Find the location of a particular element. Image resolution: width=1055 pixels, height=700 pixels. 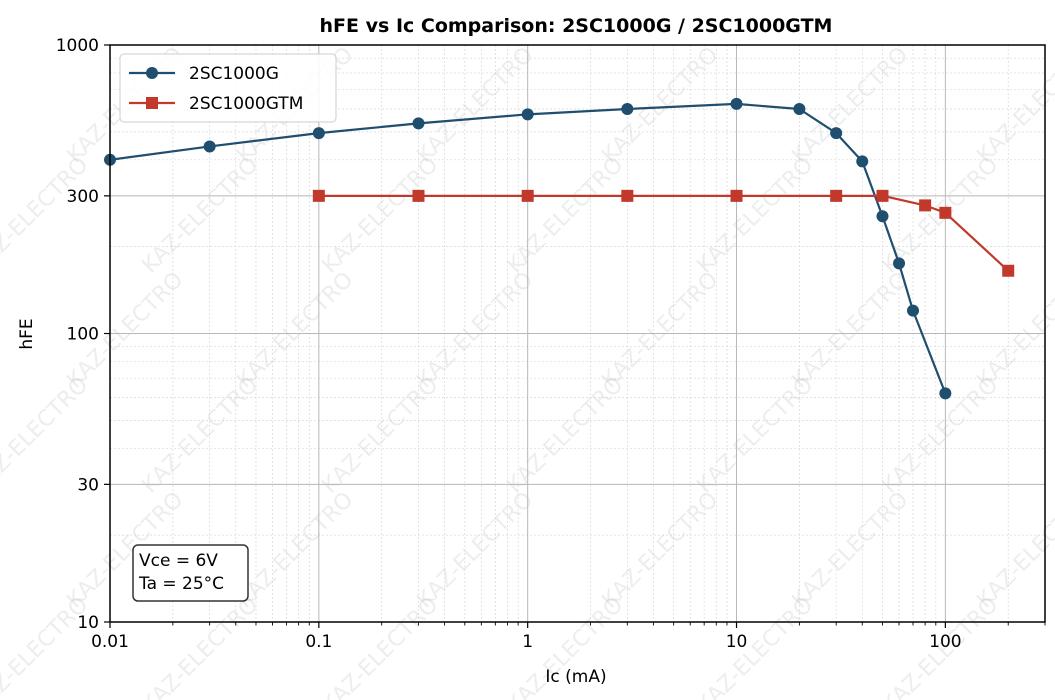

conditions-note-ta: Ta = 25°C is located at coordinates (181, 584).